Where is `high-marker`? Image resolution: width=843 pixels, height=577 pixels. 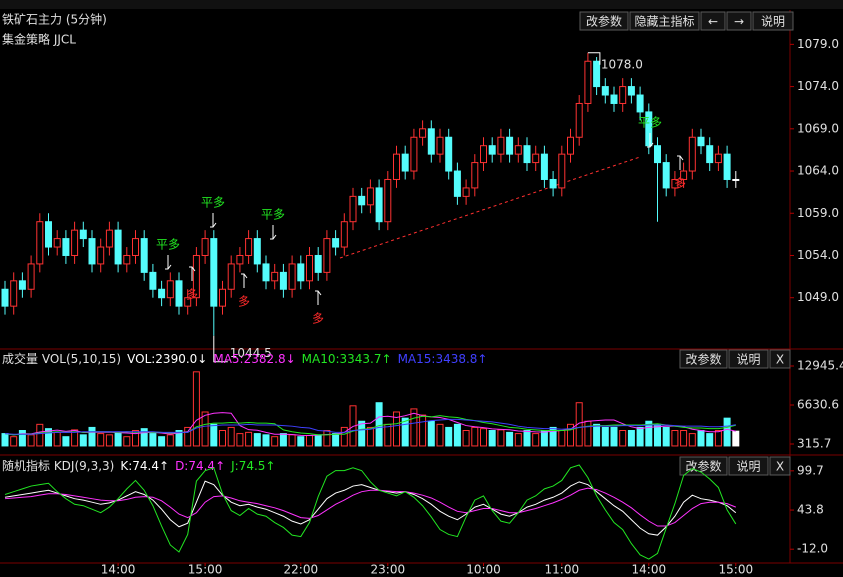 high-marker is located at coordinates (594, 58).